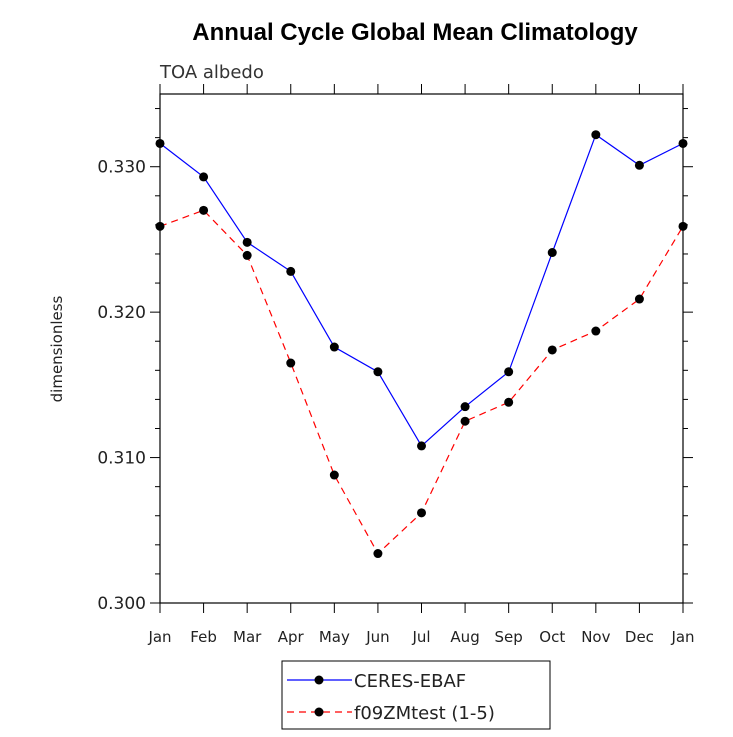 The width and height of the screenshot is (733, 737). Describe the element at coordinates (211, 72) in the screenshot. I see `chart-subtitle: TOA albedo` at that location.